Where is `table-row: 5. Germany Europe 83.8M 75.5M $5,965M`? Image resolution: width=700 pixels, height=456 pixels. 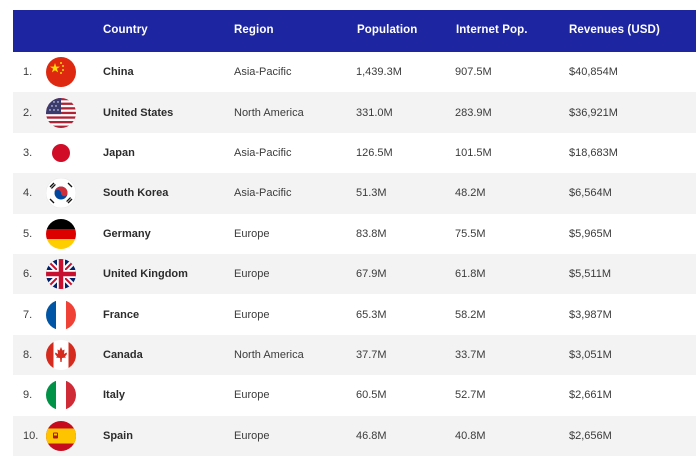 table-row: 5. Germany Europe 83.8M 75.5M $5,965M is located at coordinates (354, 234).